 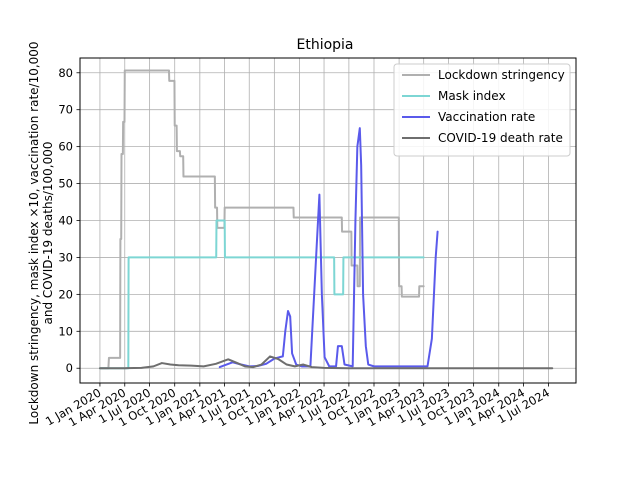 What do you see at coordinates (69, 368) in the screenshot?
I see `y-tick-label: 0` at bounding box center [69, 368].